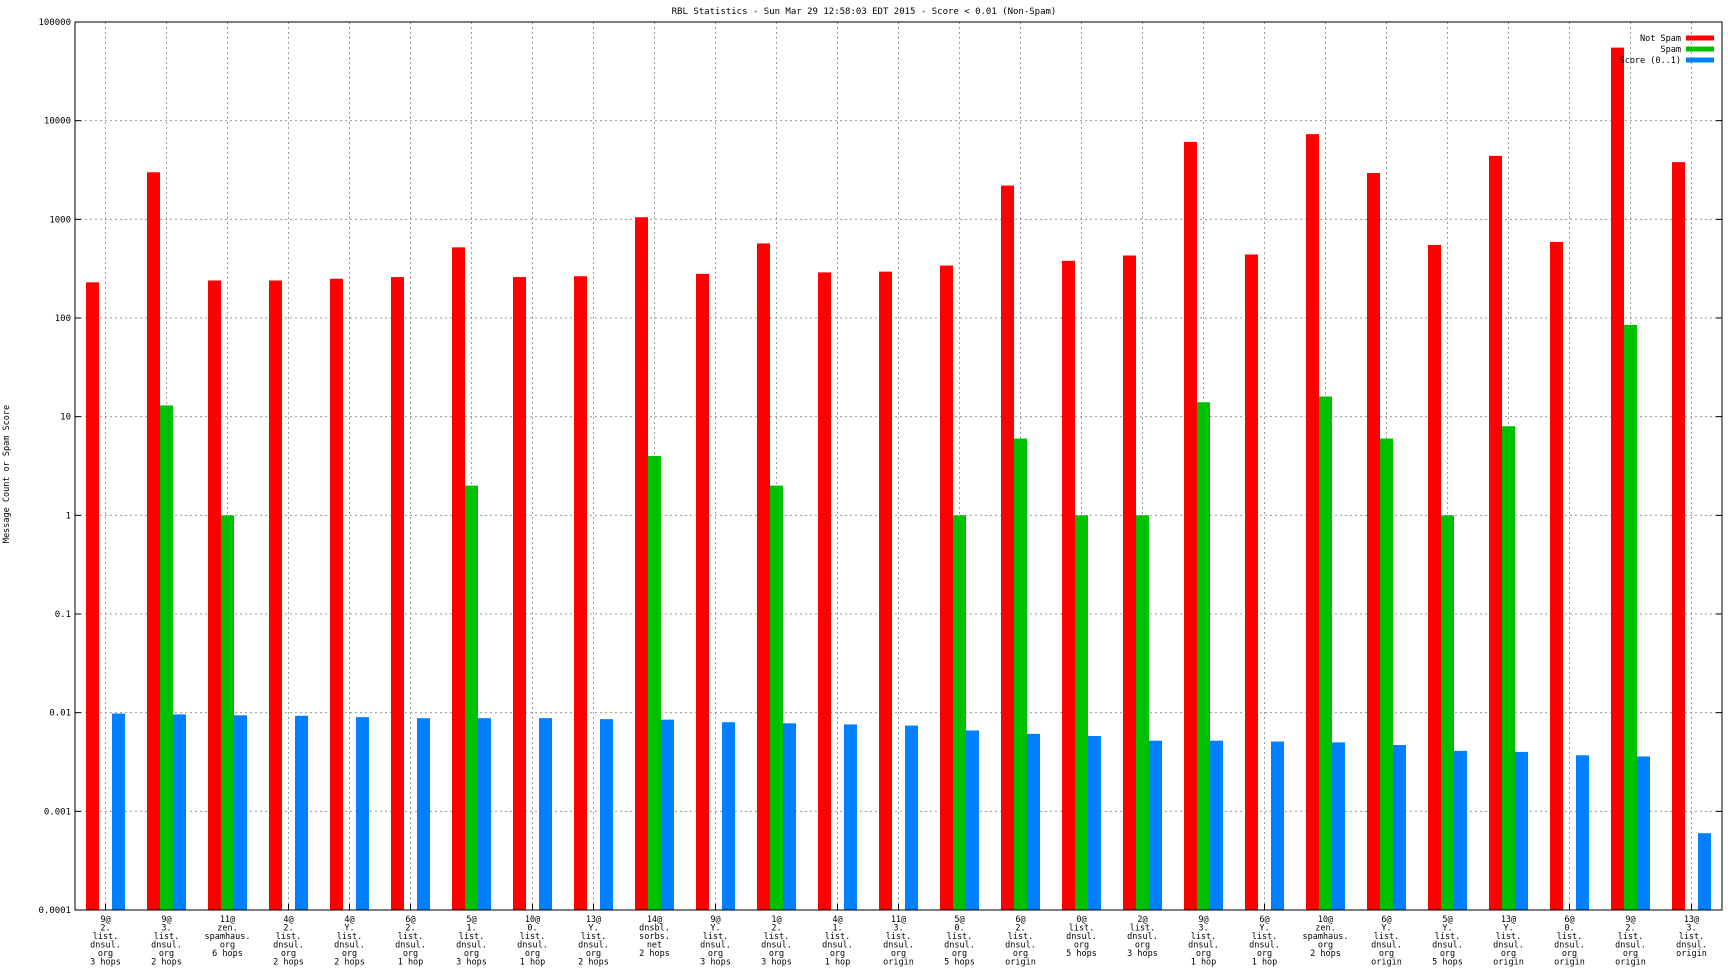  What do you see at coordinates (1203, 941) in the screenshot?
I see `x-category-label: 9@ 3. list. dnsul. org 1 hop` at bounding box center [1203, 941].